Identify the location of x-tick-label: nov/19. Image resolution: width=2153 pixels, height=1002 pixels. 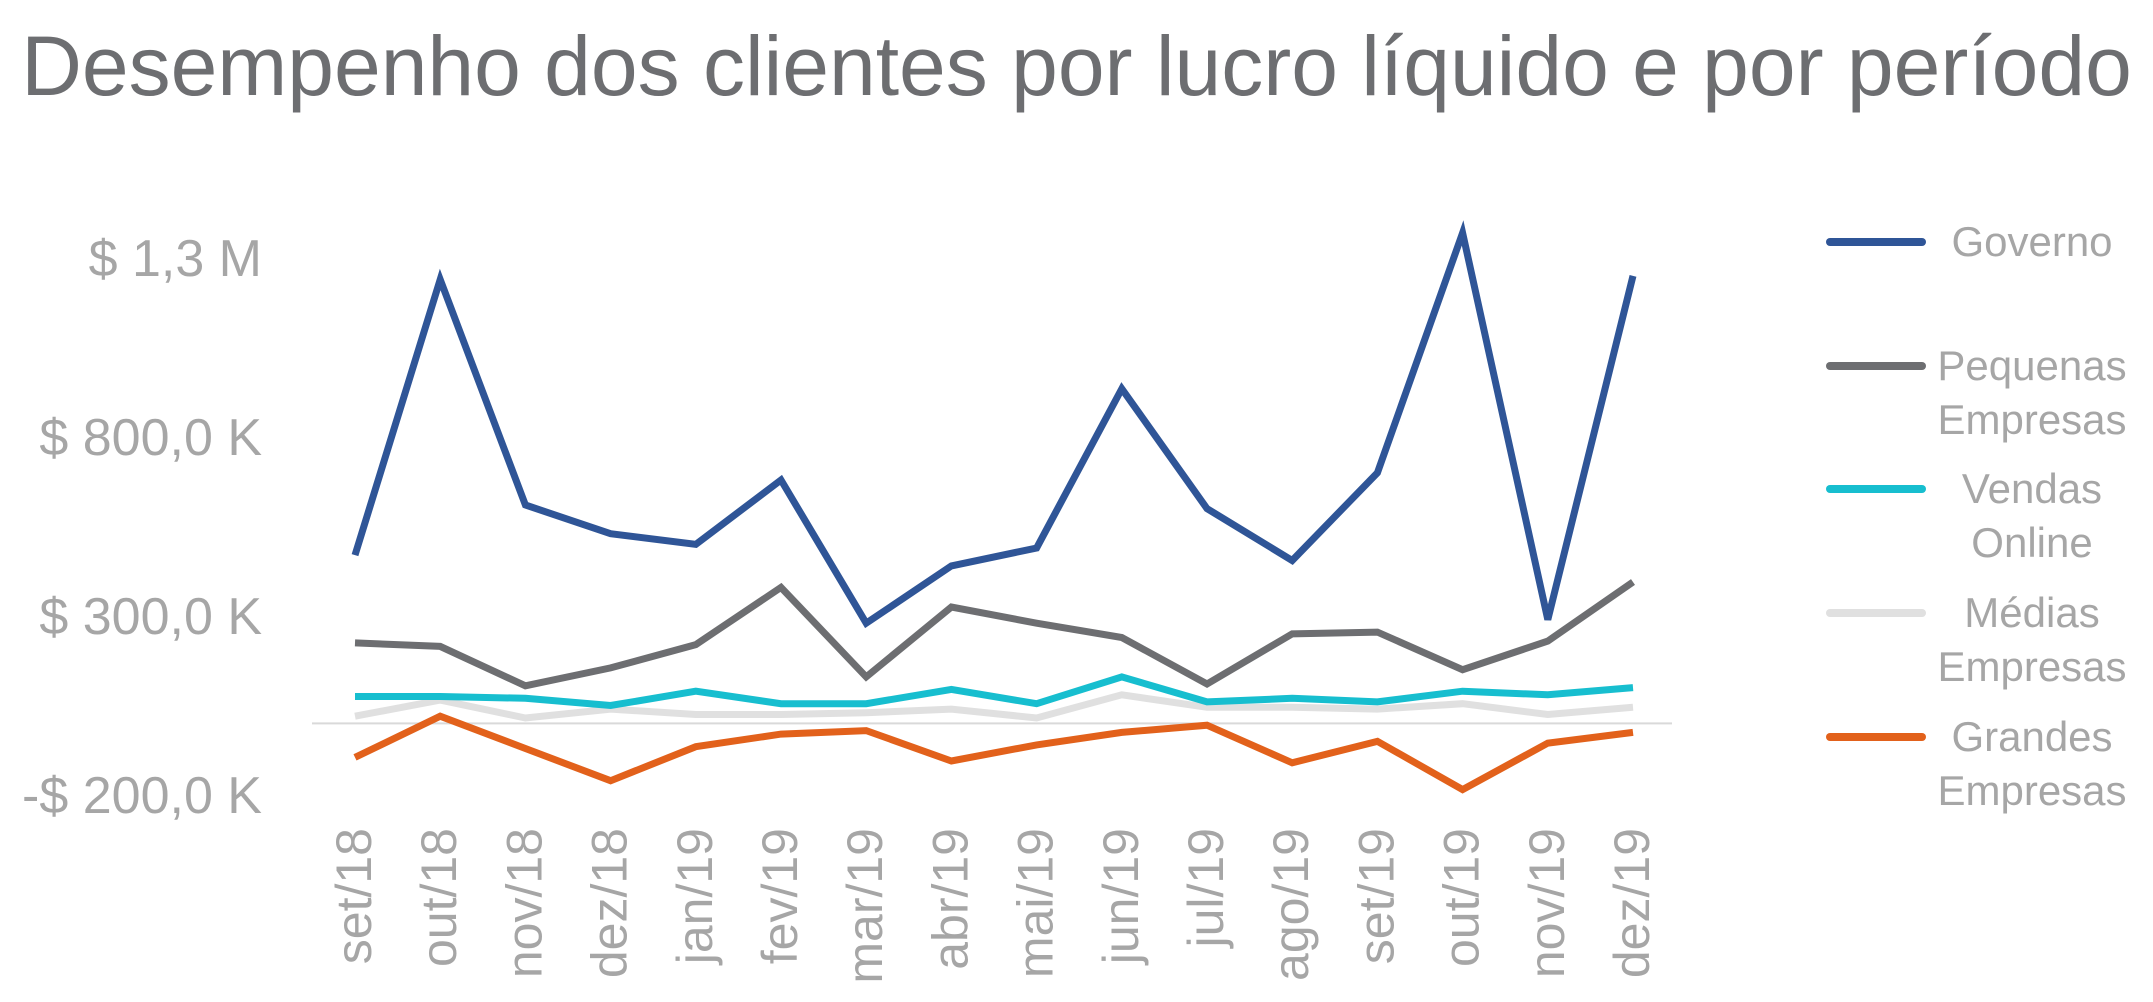
(1547, 903).